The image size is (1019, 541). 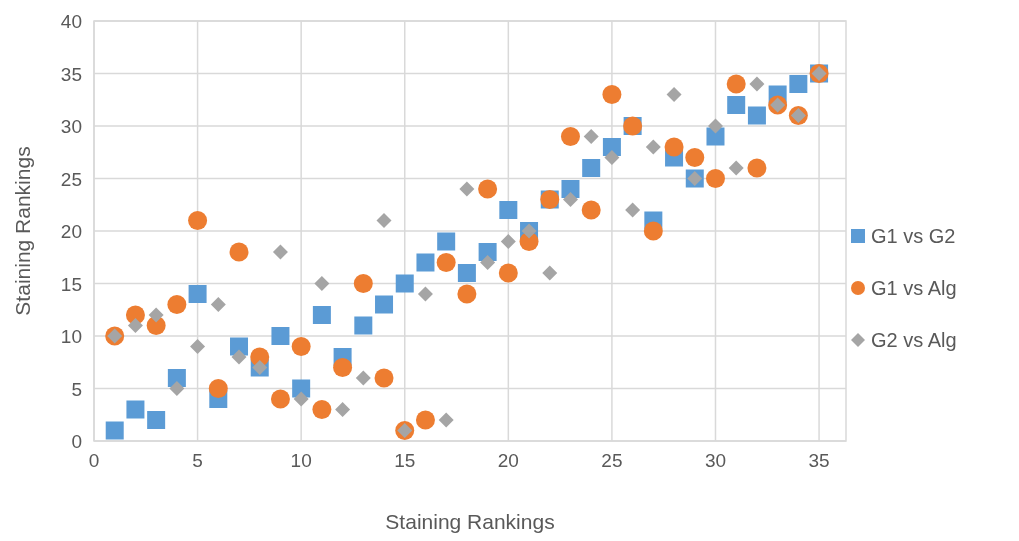 What do you see at coordinates (71, 126) in the screenshot?
I see `y-tick-label: 30` at bounding box center [71, 126].